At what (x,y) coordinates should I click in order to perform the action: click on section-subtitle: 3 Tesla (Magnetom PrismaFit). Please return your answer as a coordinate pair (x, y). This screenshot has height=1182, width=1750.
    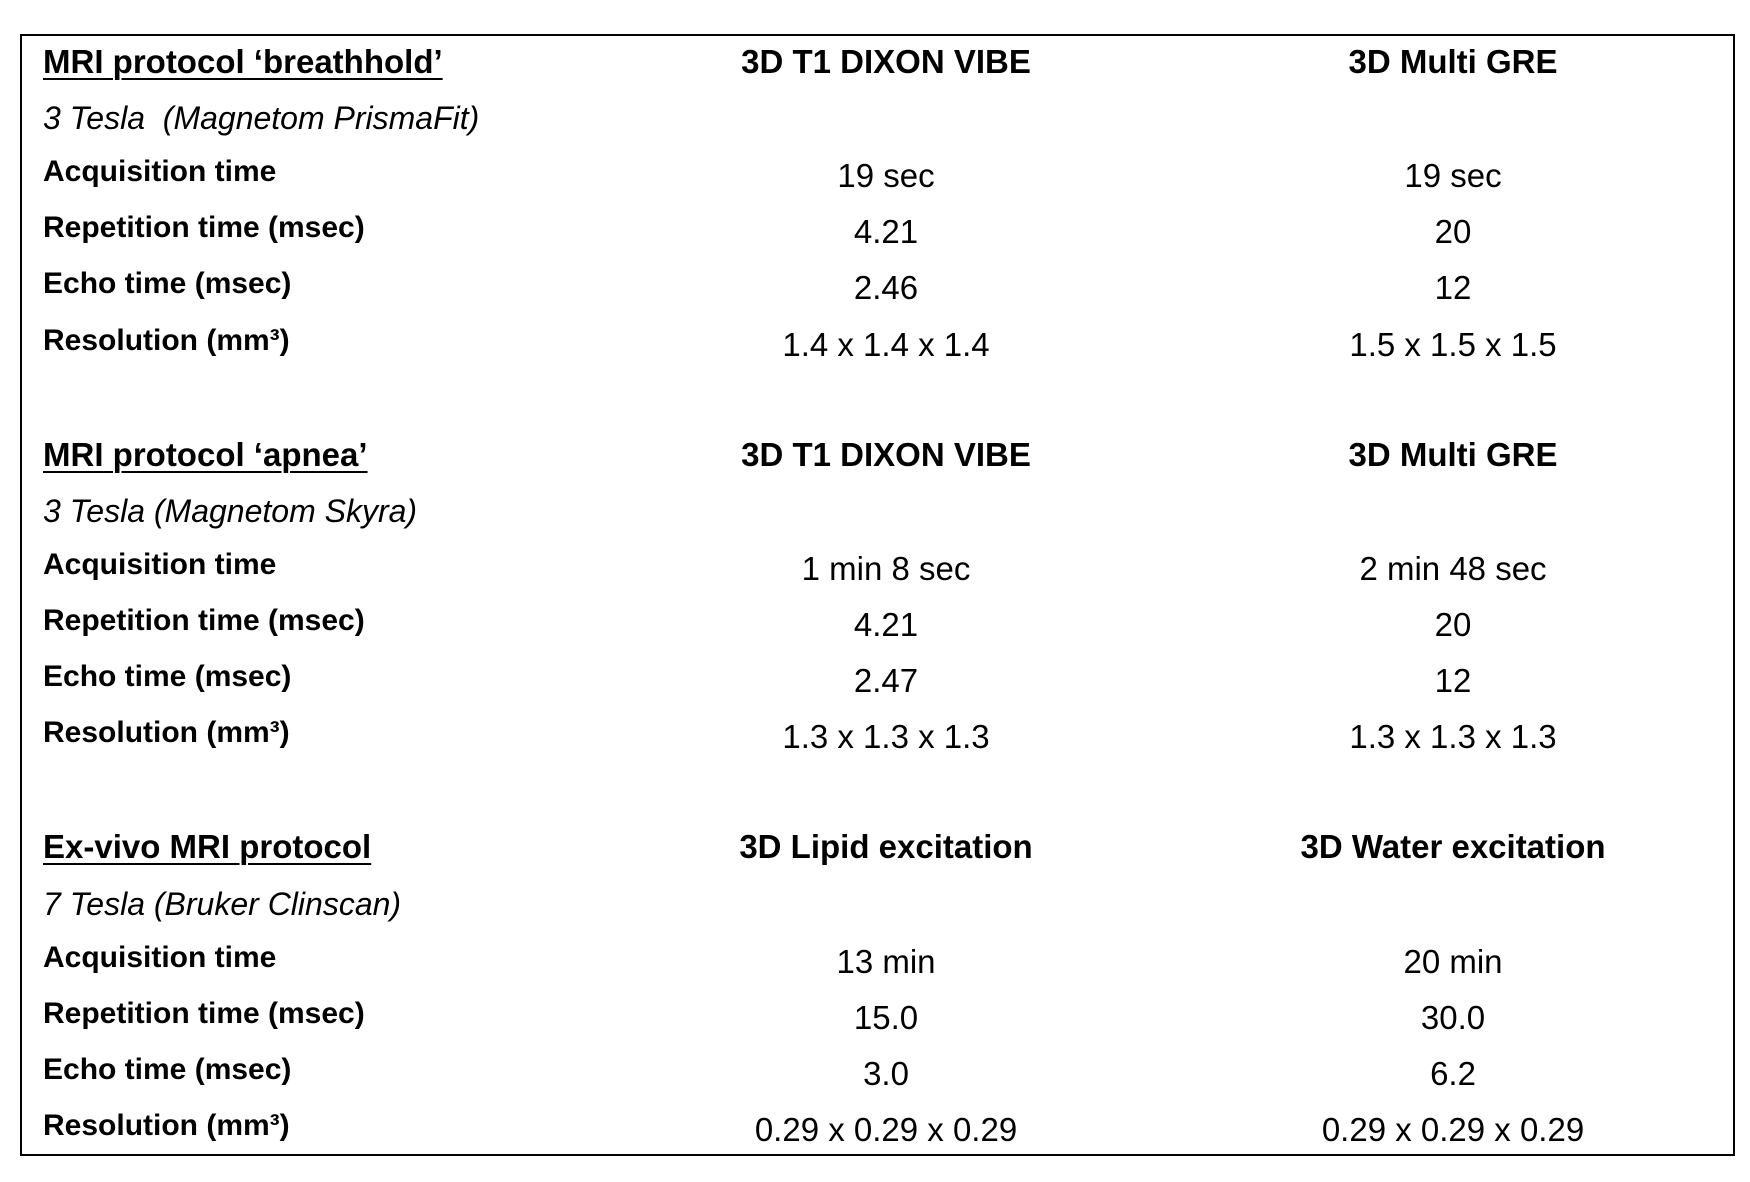
    Looking at the image, I should click on (261, 118).